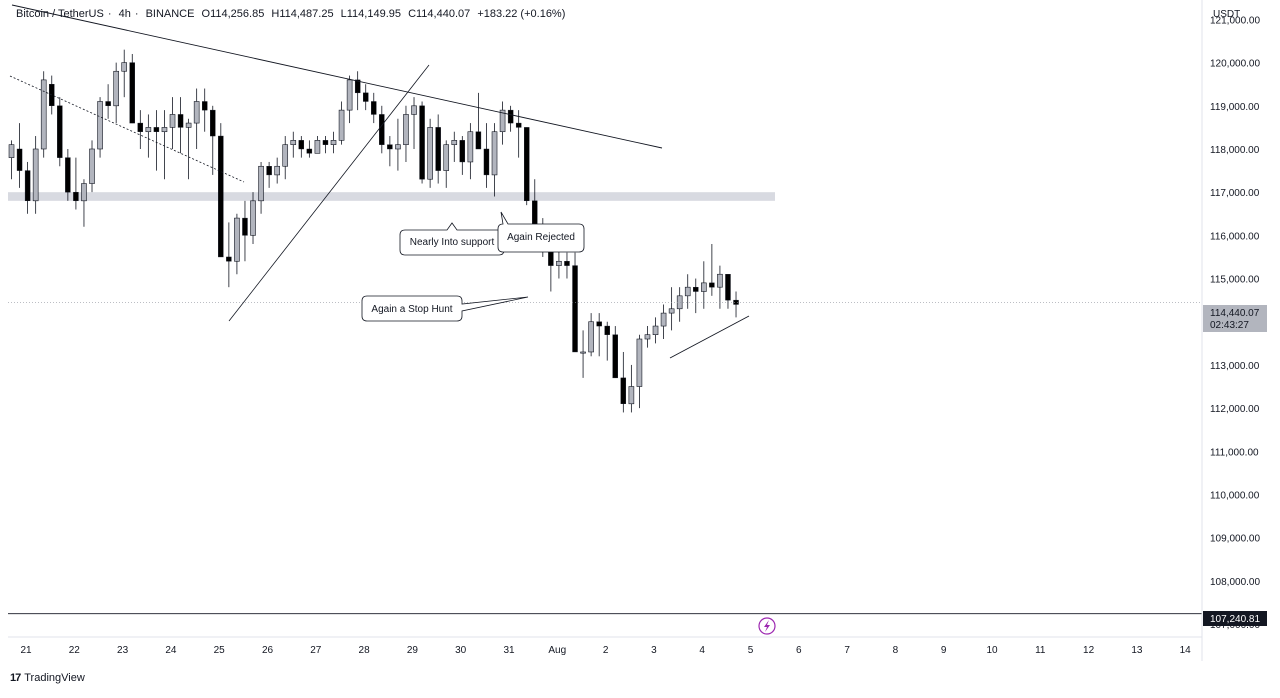 This screenshot has height=698, width=1280. Describe the element at coordinates (413, 650) in the screenshot. I see `x-tick-label: 29` at that location.